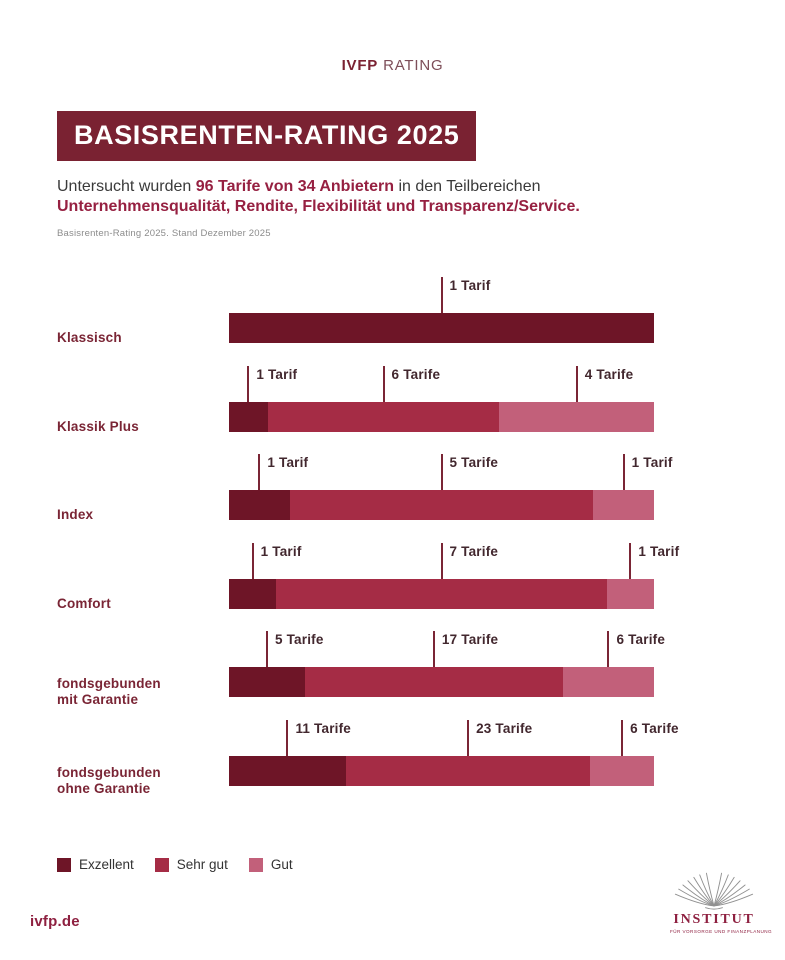 This screenshot has width=785, height=960. I want to click on legend-label: Exzellent, so click(106, 864).